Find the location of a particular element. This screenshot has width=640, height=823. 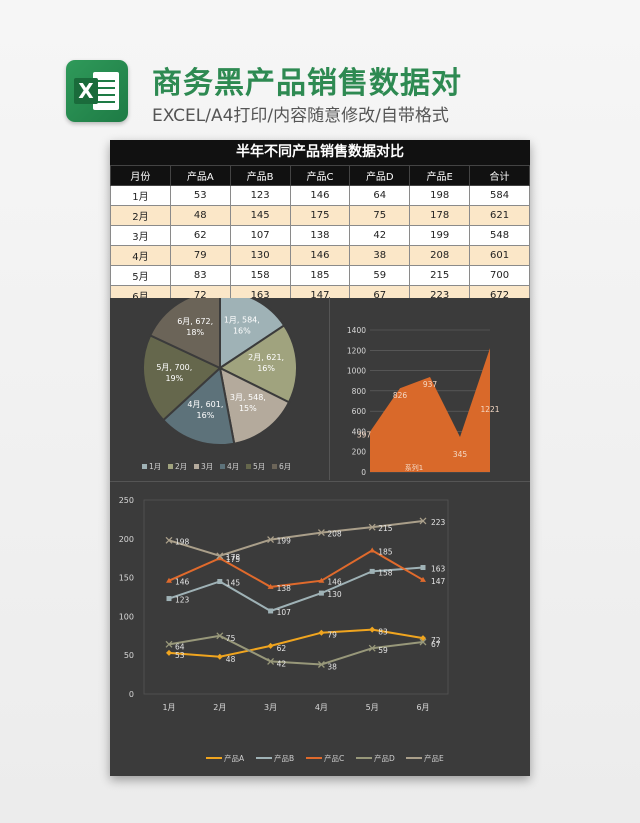

table-cell: 548 is located at coordinates (499, 235).